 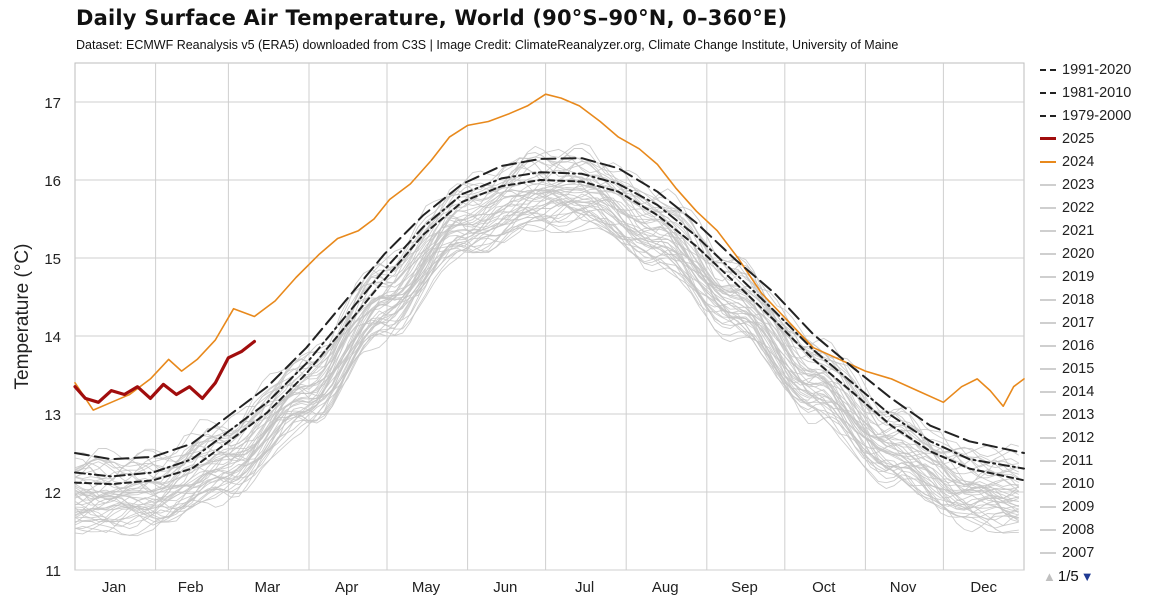 I want to click on legend-label: 1981-2010, so click(x=1097, y=92).